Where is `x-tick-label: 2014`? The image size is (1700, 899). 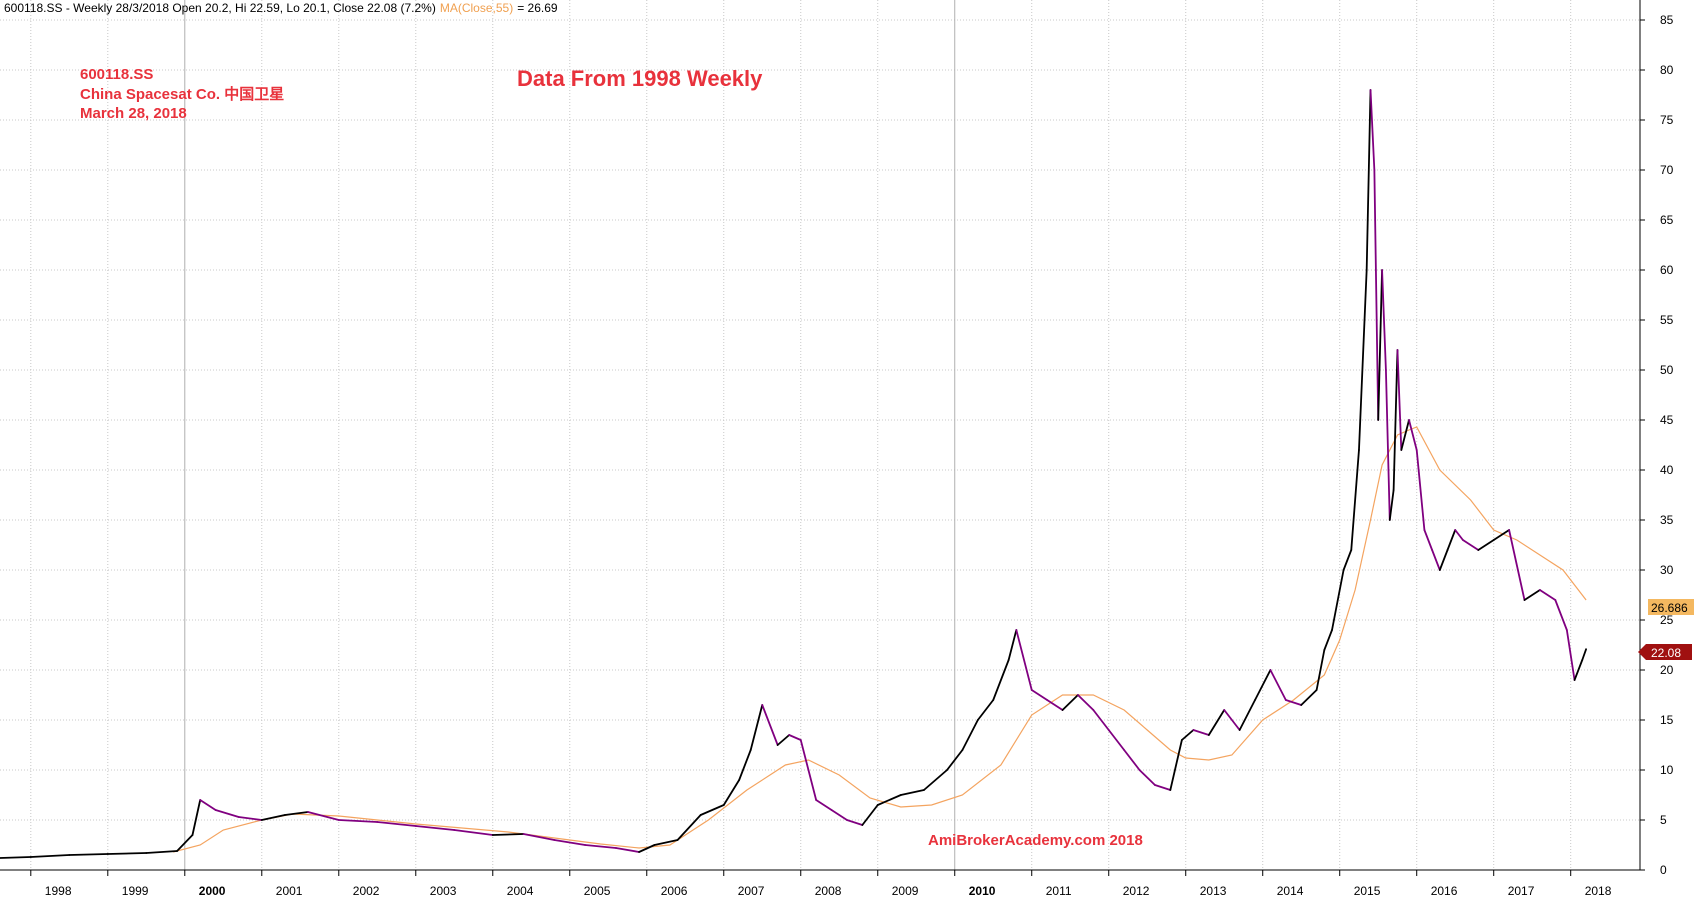 x-tick-label: 2014 is located at coordinates (1290, 891).